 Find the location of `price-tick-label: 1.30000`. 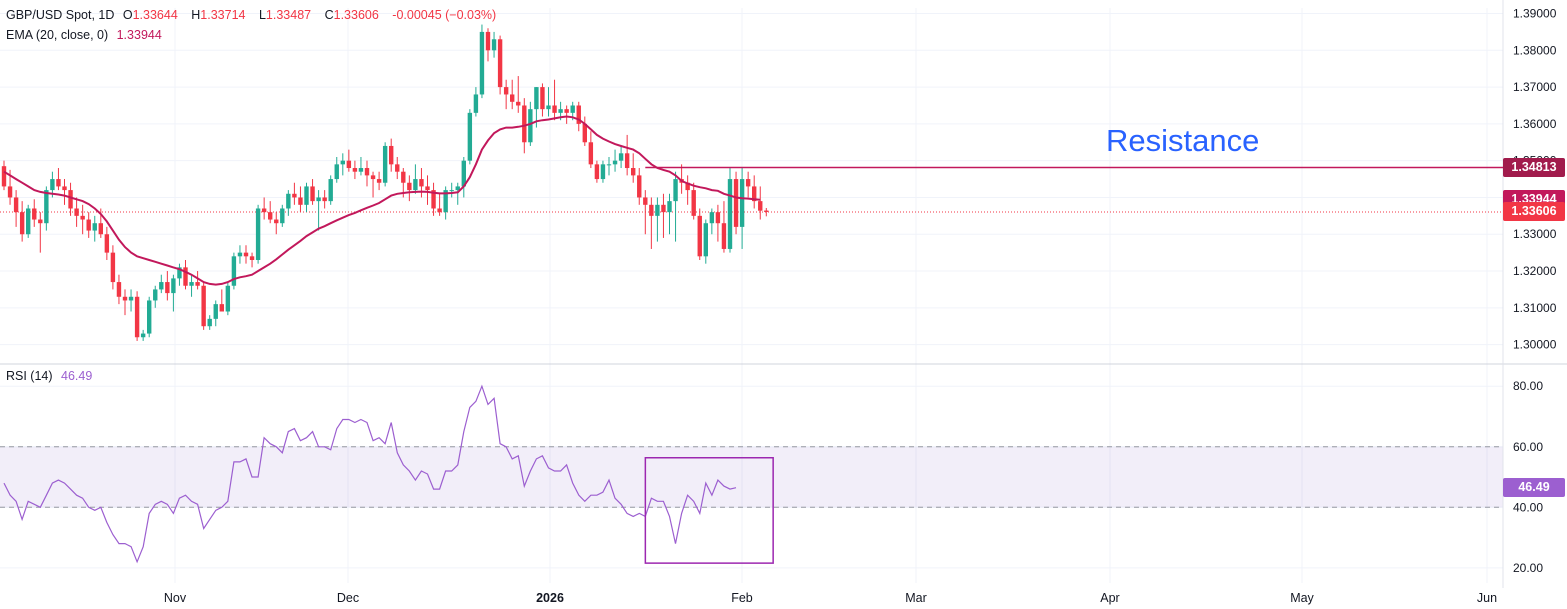

price-tick-label: 1.30000 is located at coordinates (1535, 345).